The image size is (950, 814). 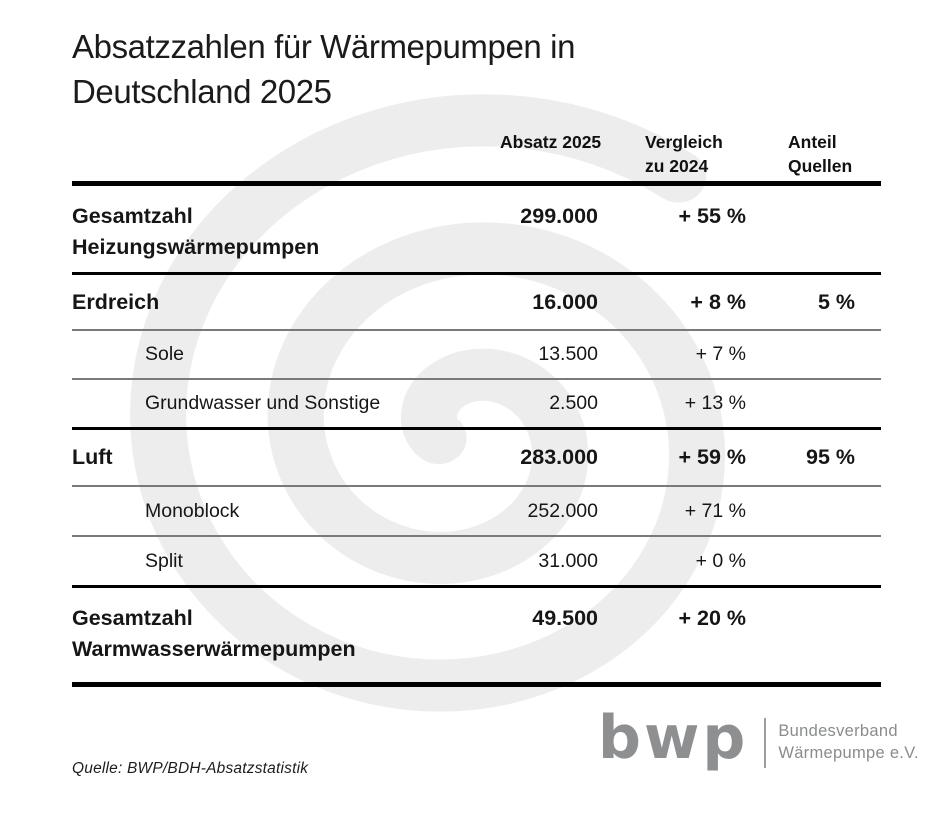 I want to click on vergleich-value: + 0 %, so click(x=720, y=560).